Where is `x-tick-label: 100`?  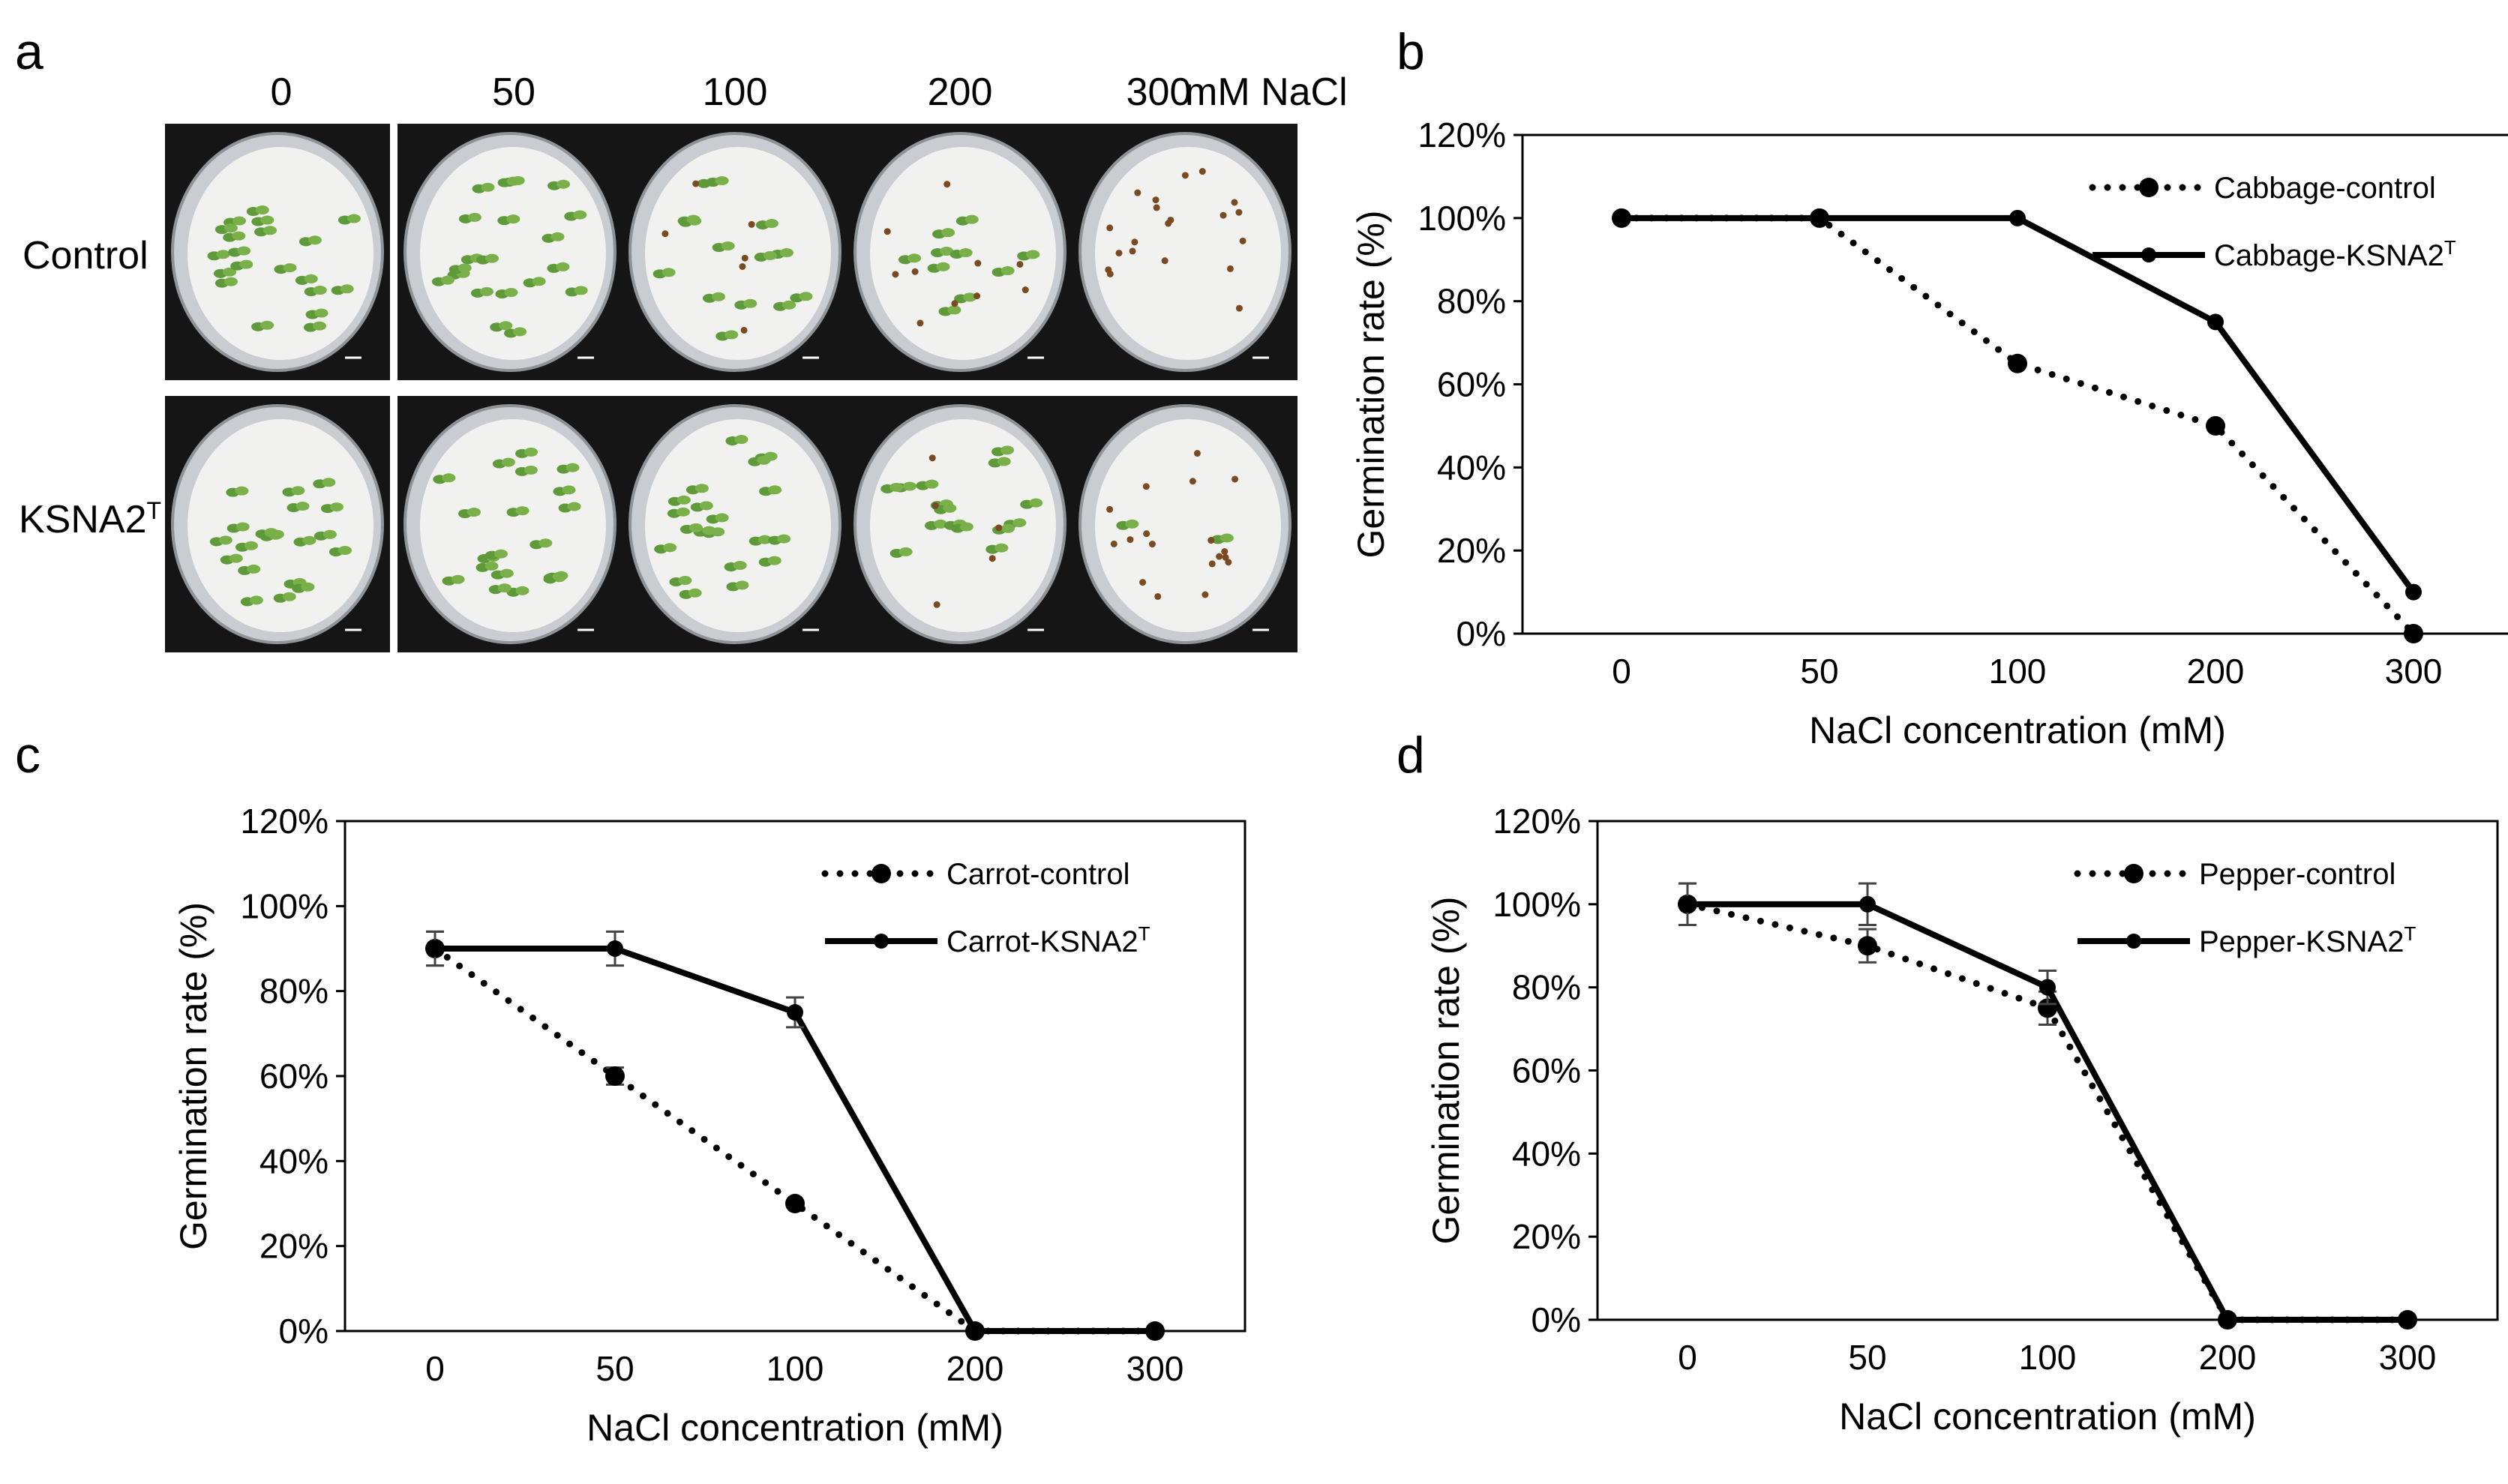
x-tick-label: 100 is located at coordinates (2048, 1357).